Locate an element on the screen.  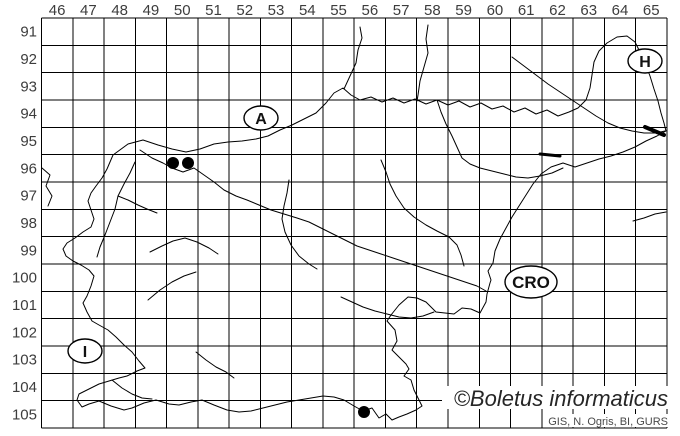
column-label-46: 46 is located at coordinates (57, 10).